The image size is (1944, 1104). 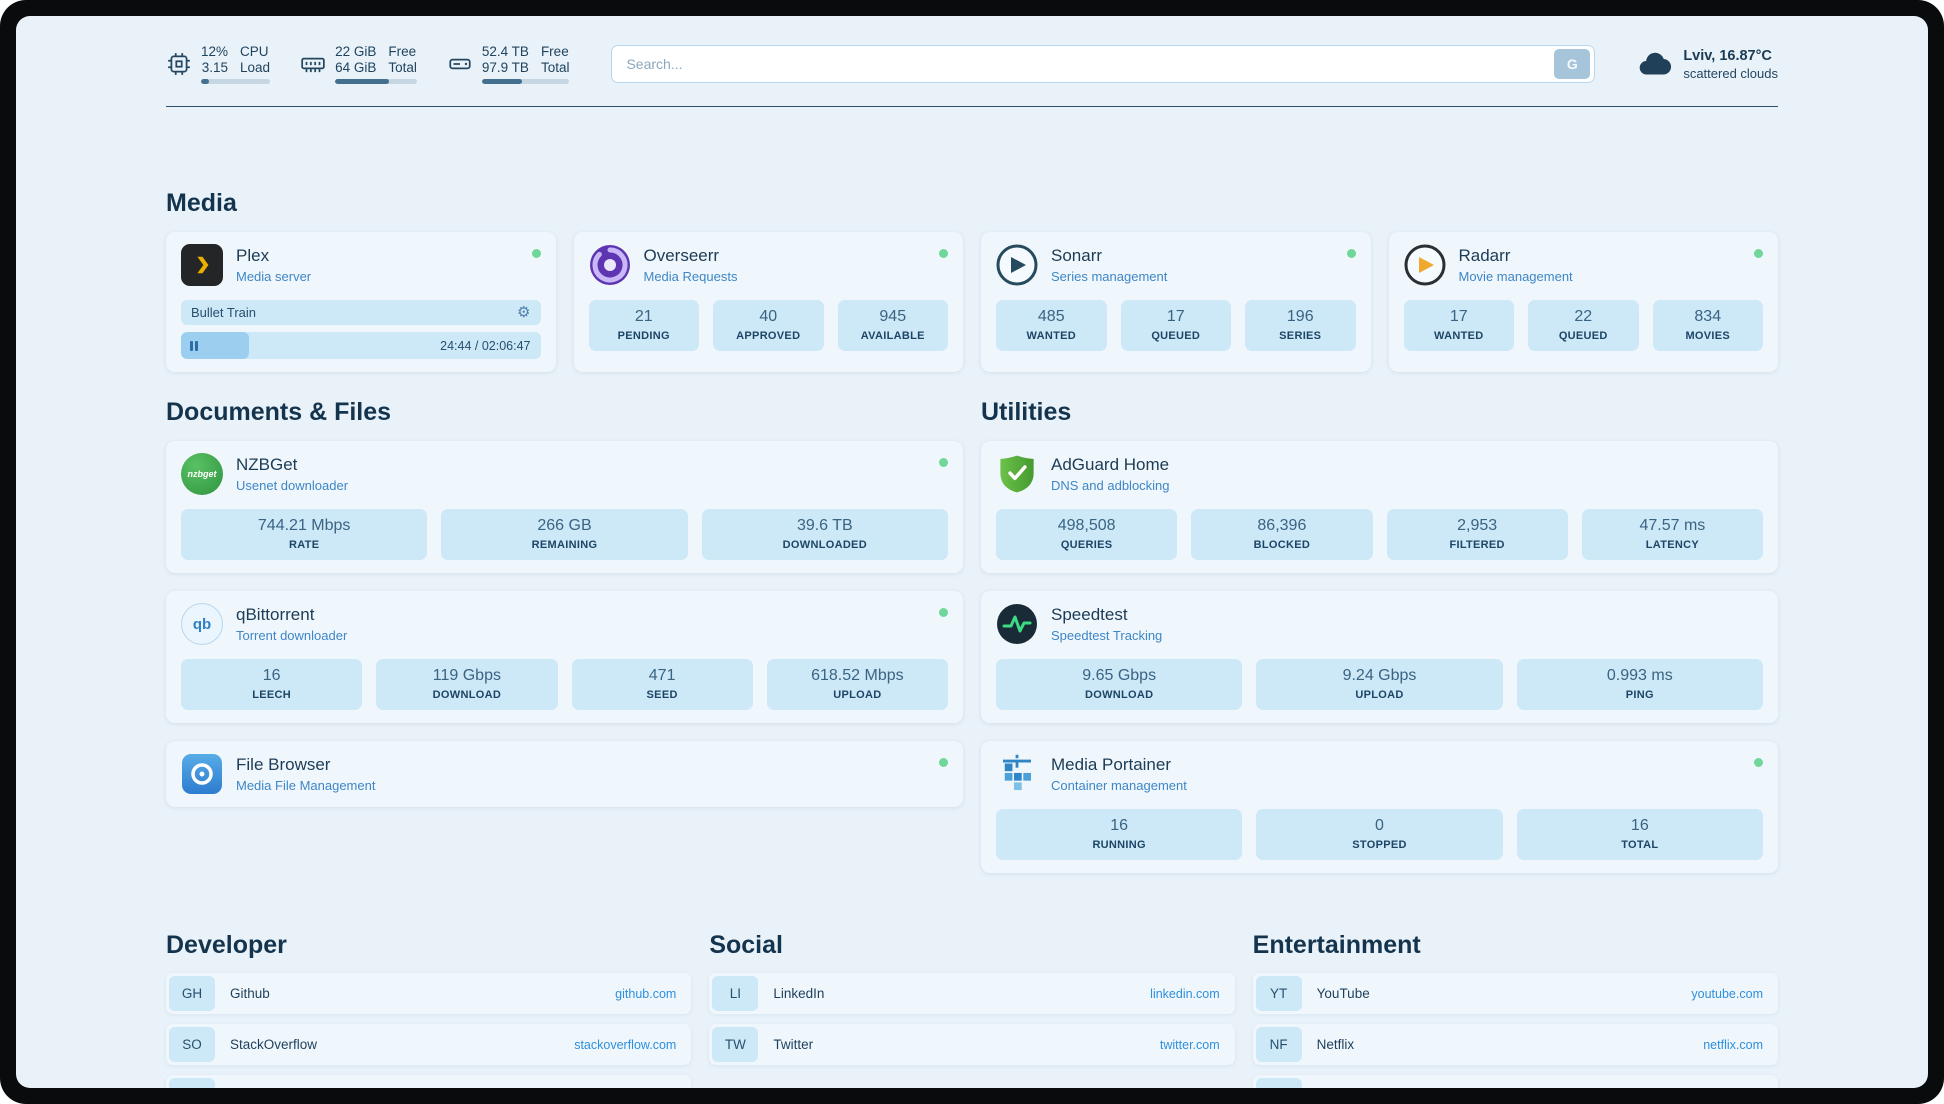 I want to click on bookmark-url: stackoverflow.com, so click(x=625, y=1044).